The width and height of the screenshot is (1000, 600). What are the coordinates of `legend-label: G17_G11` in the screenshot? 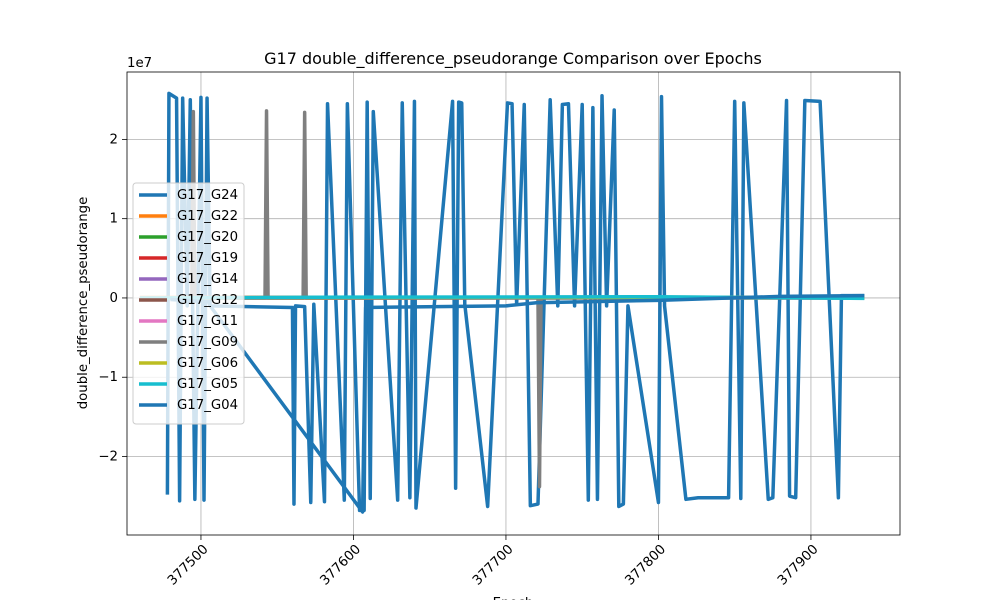 It's located at (207, 321).